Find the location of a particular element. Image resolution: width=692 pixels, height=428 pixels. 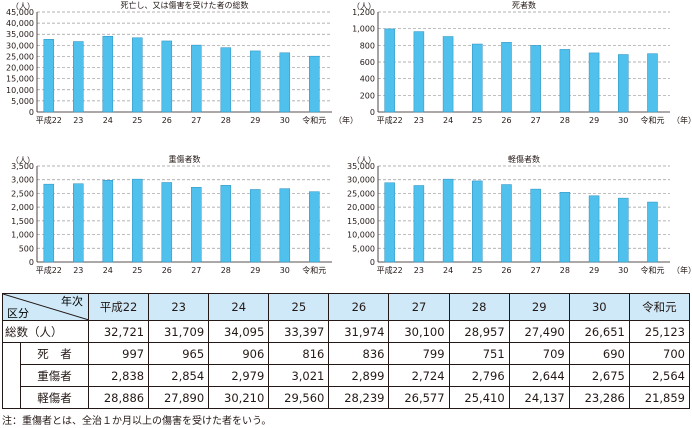

table-cell: 3,021 is located at coordinates (299, 375).